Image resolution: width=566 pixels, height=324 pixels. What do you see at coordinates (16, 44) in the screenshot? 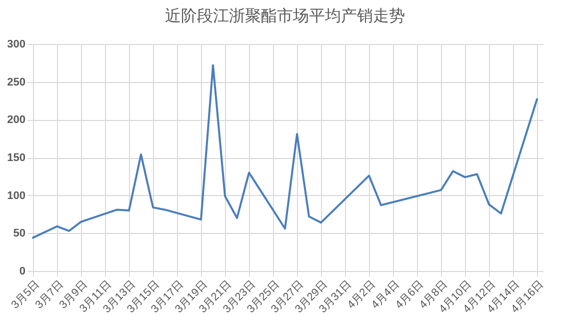
I see `y-tick-label: 300` at bounding box center [16, 44].